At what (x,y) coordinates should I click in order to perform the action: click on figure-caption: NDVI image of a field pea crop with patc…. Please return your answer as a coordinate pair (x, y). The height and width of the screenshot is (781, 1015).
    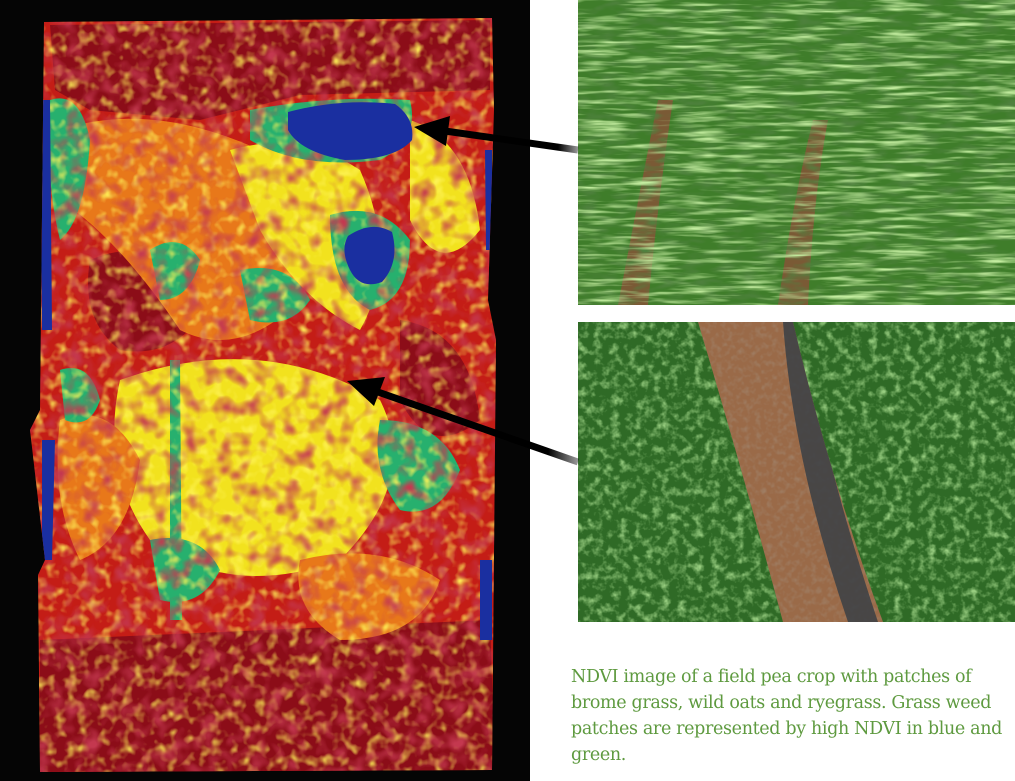
    Looking at the image, I should click on (786, 716).